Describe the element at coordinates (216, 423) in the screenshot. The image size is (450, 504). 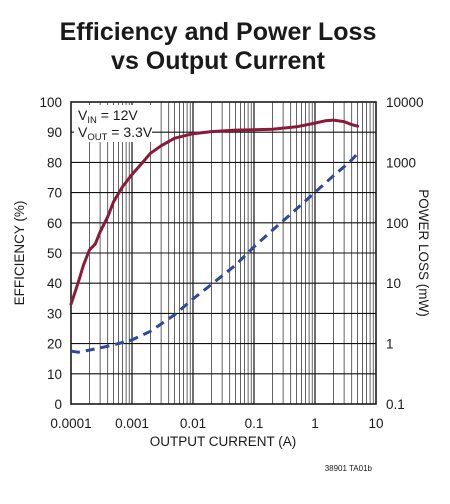
I see `x-tick-labels: 0.0001 0.001 0.01 0.1 1 10` at that location.